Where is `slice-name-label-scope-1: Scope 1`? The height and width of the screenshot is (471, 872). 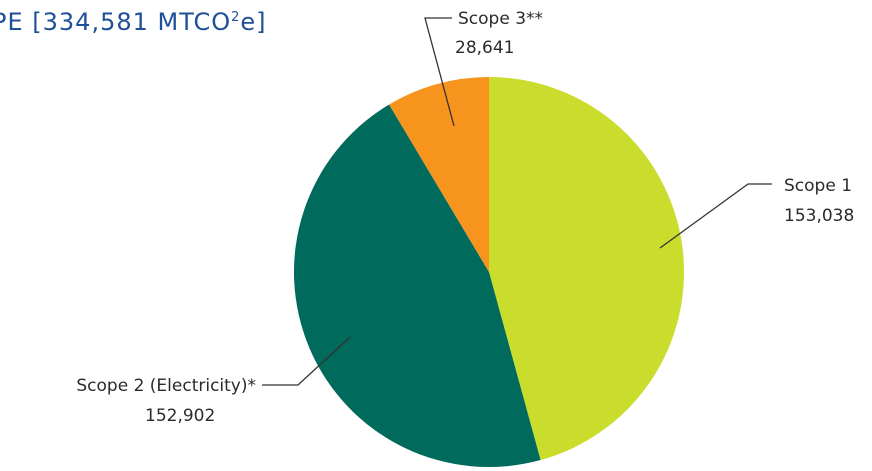
slice-name-label-scope-1: Scope 1 is located at coordinates (818, 186).